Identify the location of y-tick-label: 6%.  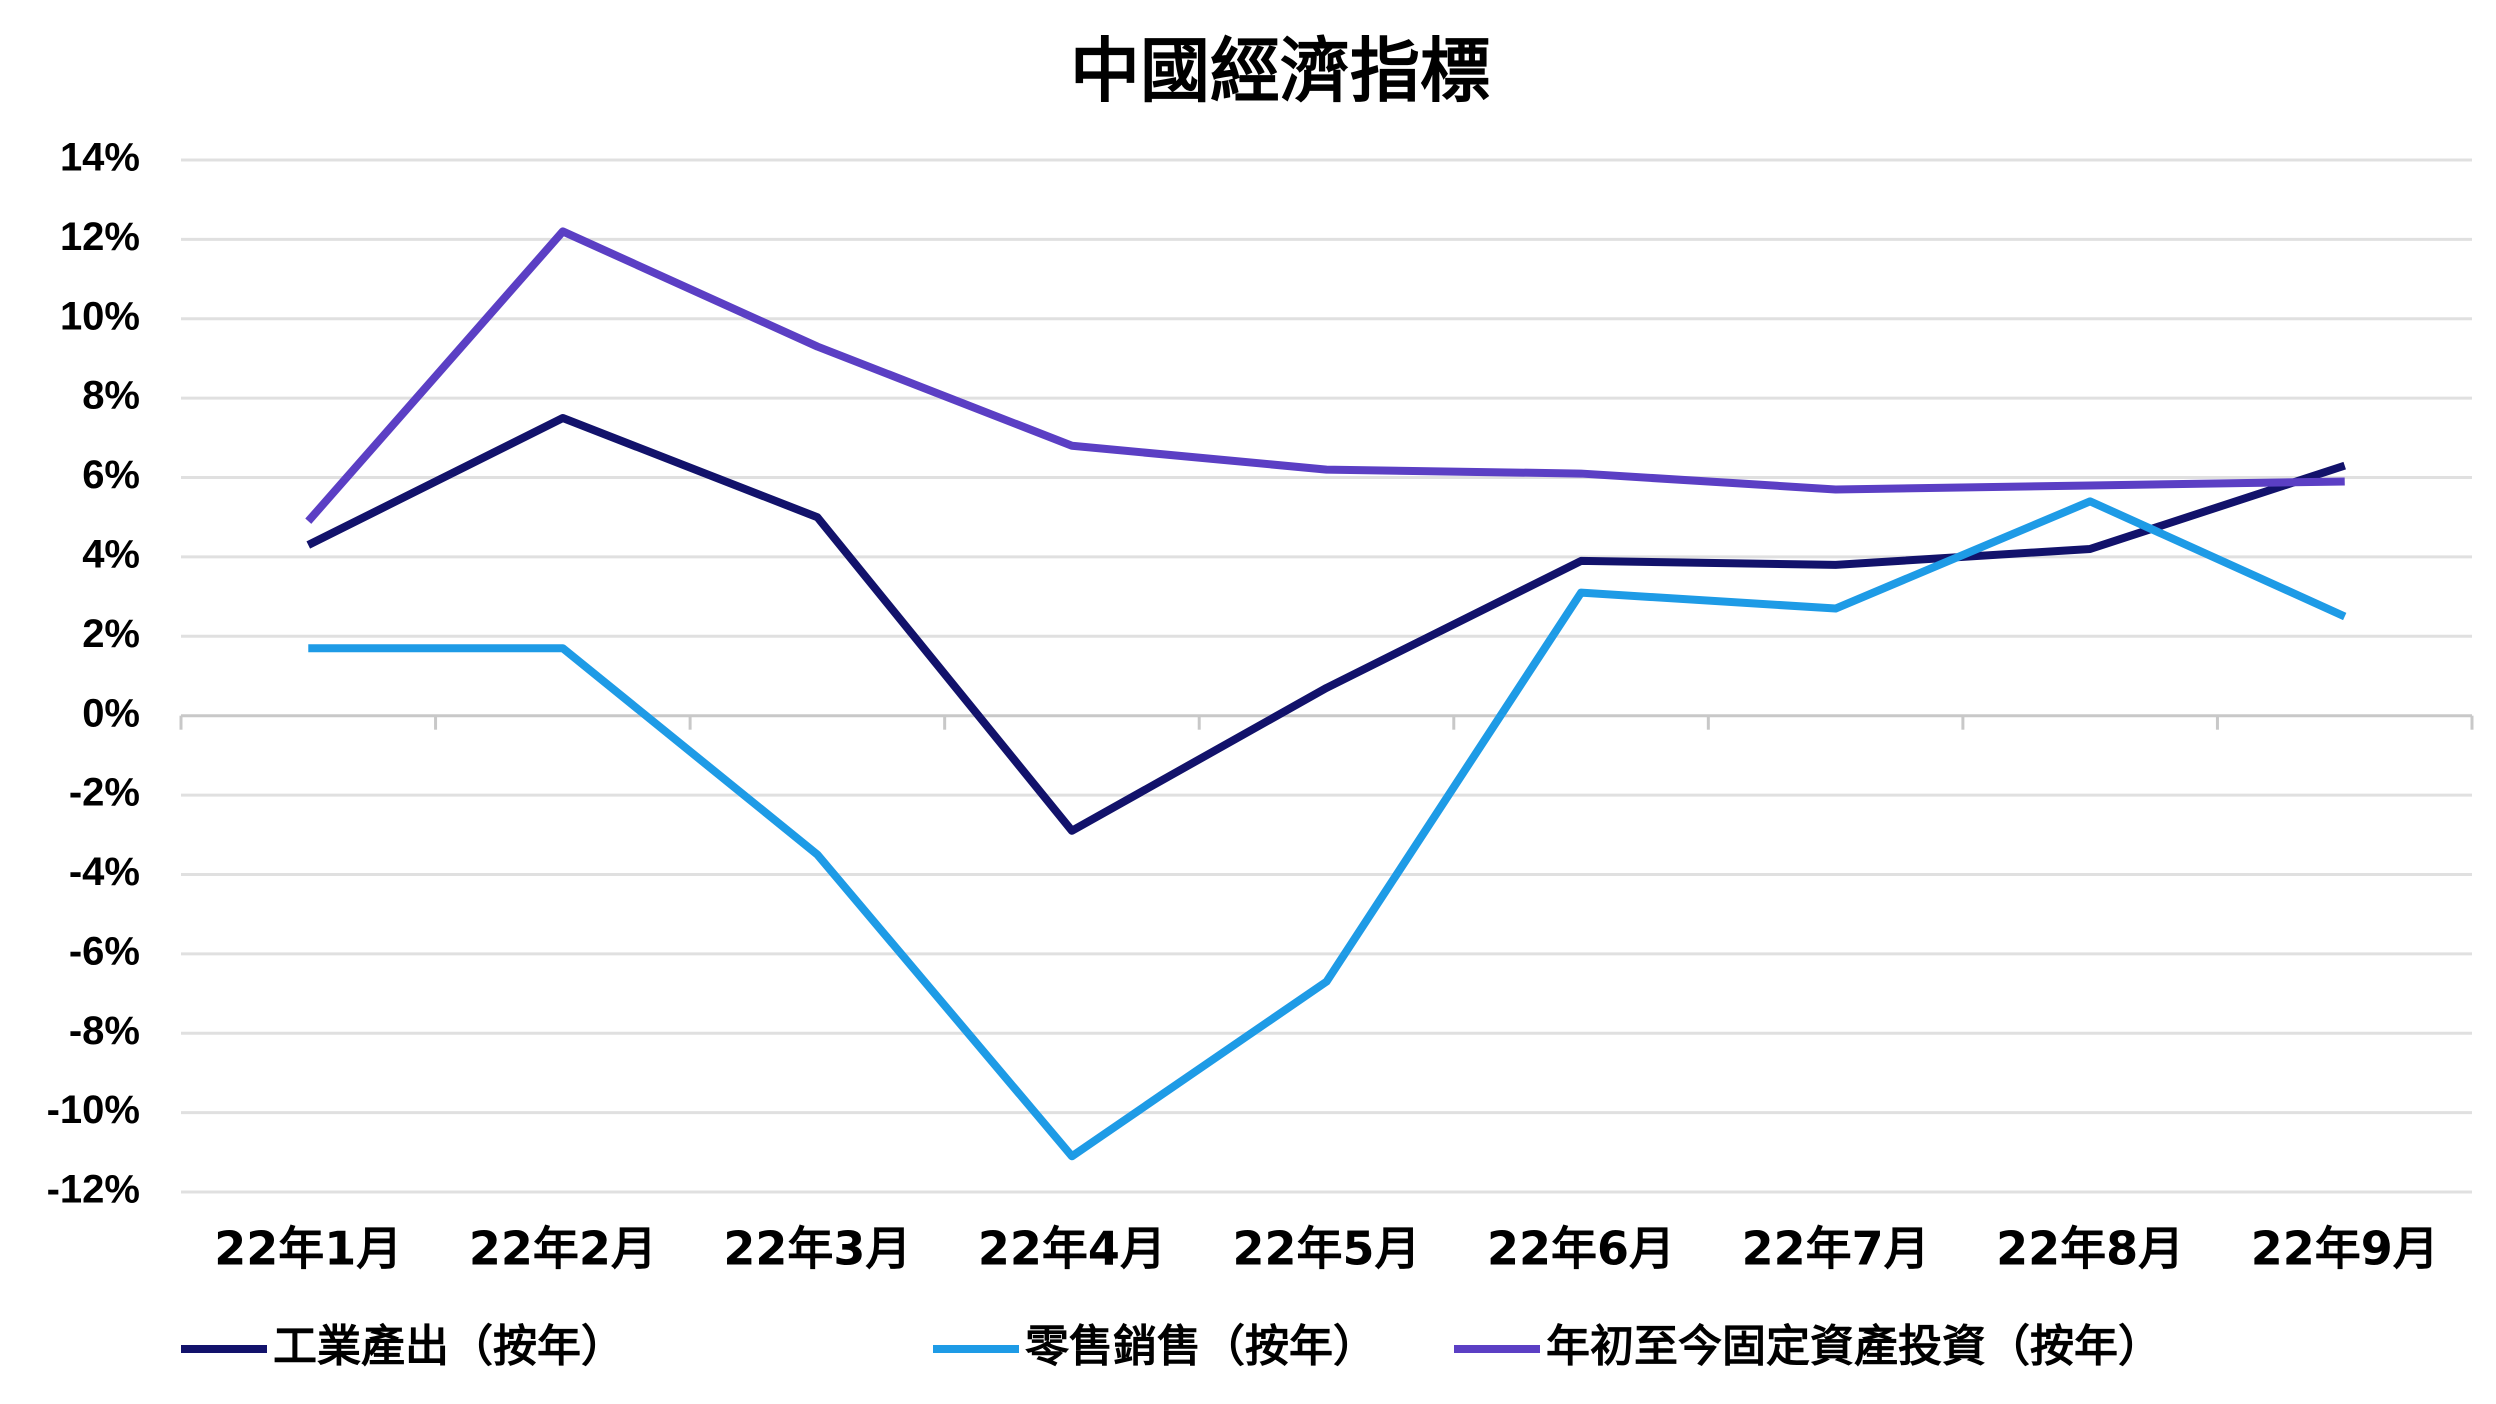
(111, 475).